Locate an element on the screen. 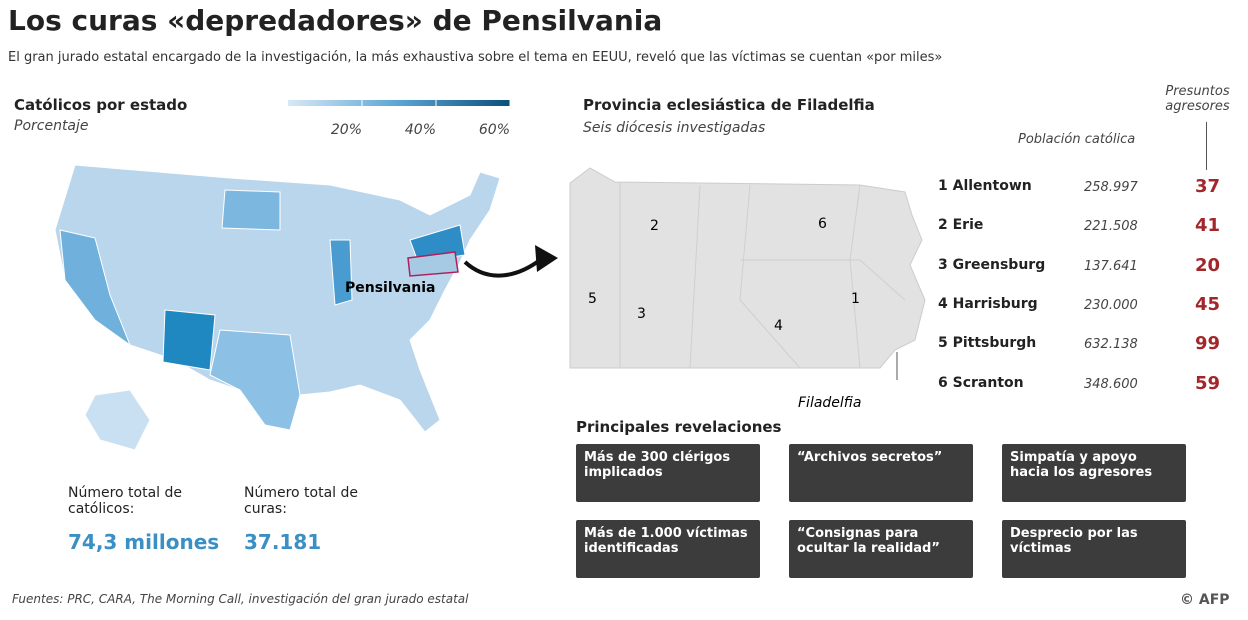 The height and width of the screenshot is (620, 1248). map-number: 6 is located at coordinates (822, 224).